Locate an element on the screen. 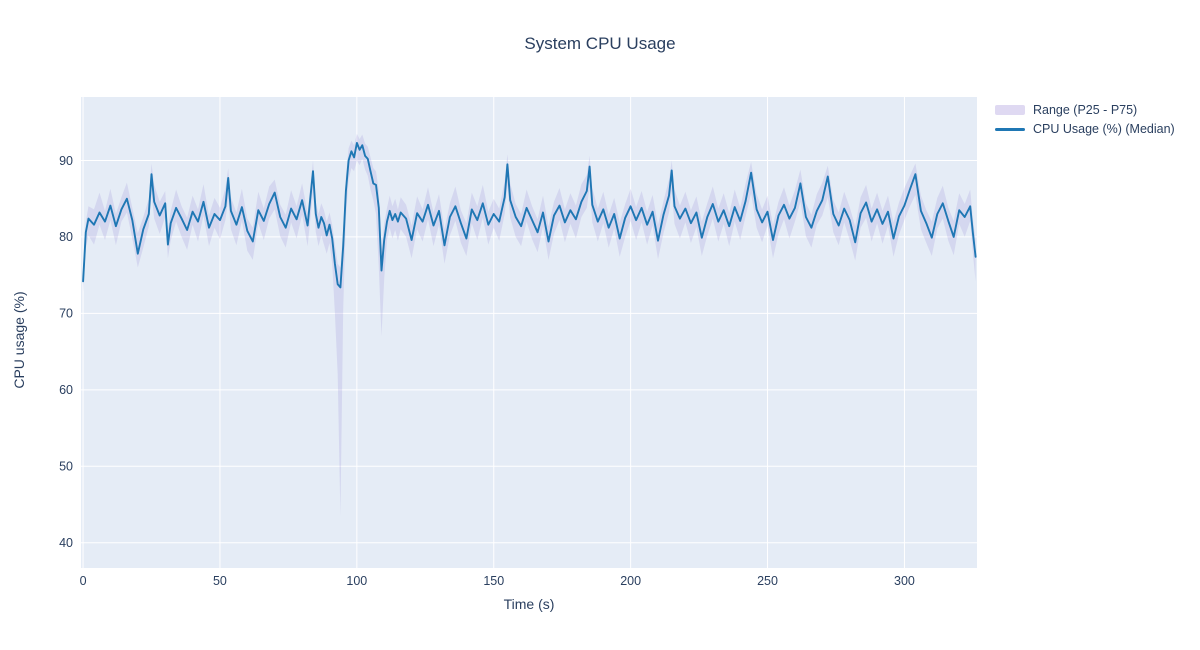 This screenshot has width=1200, height=650. range-band-swatch-icon is located at coordinates (1010, 110).